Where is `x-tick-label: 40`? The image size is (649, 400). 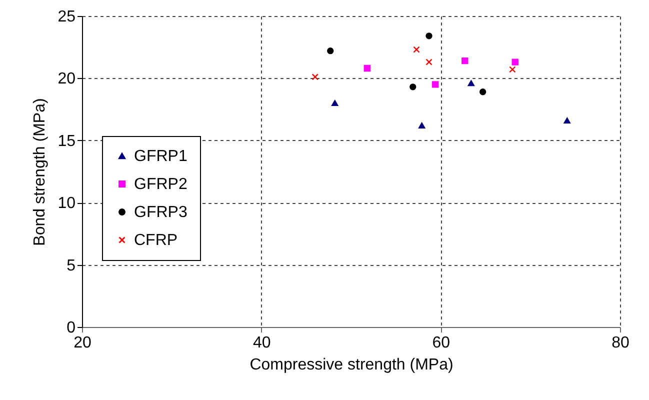 x-tick-label: 40 is located at coordinates (261, 343).